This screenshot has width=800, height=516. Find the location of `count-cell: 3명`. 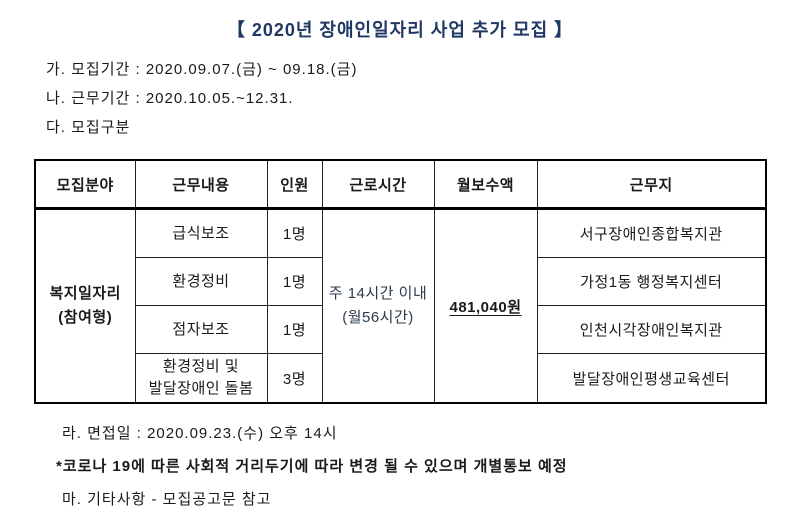

count-cell: 3명 is located at coordinates (294, 378).